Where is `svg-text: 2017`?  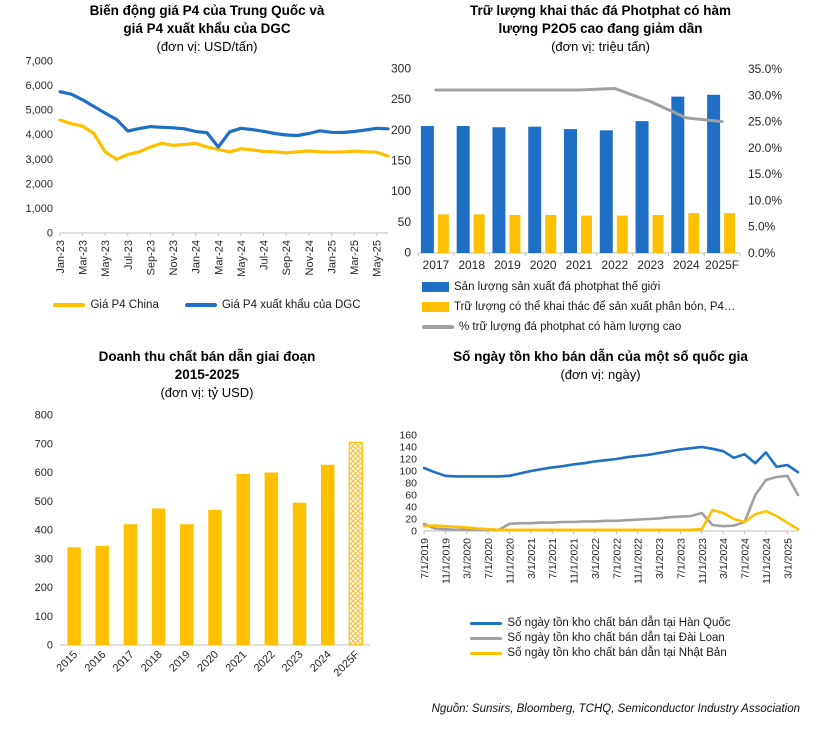 svg-text: 2017 is located at coordinates (124, 662).